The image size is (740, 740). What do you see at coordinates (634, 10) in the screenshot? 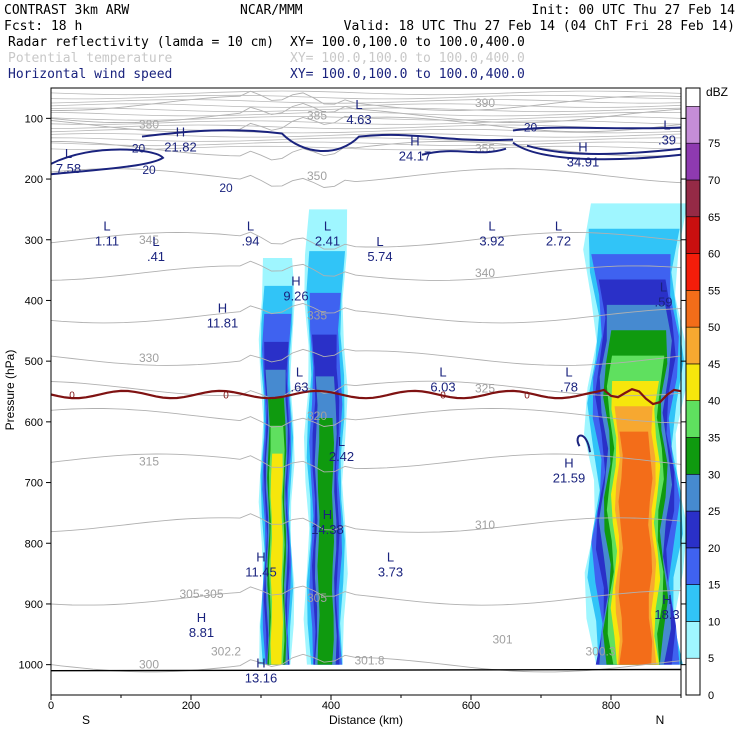
I see `init-time: Init: 00 UTC Thu 27 Feb 14` at bounding box center [634, 10].